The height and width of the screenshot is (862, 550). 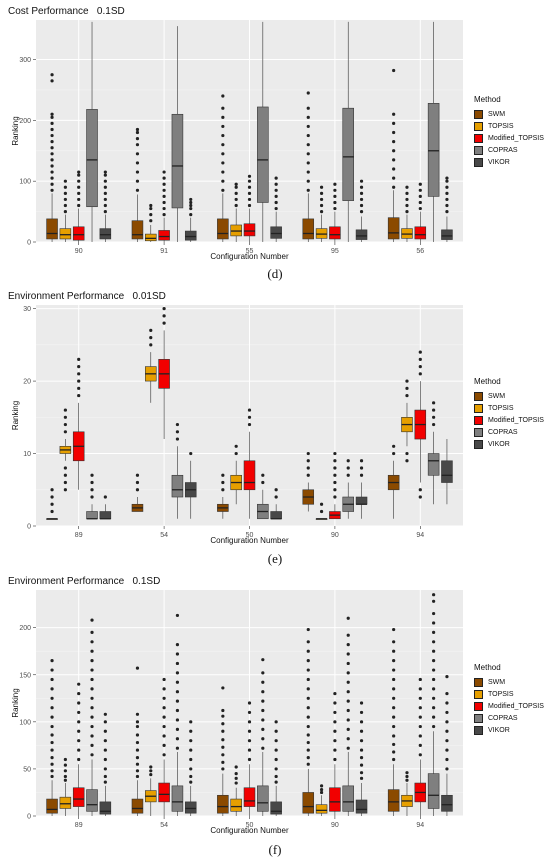 What do you see at coordinates (478, 114) in the screenshot?
I see `legend-key-swm` at bounding box center [478, 114].